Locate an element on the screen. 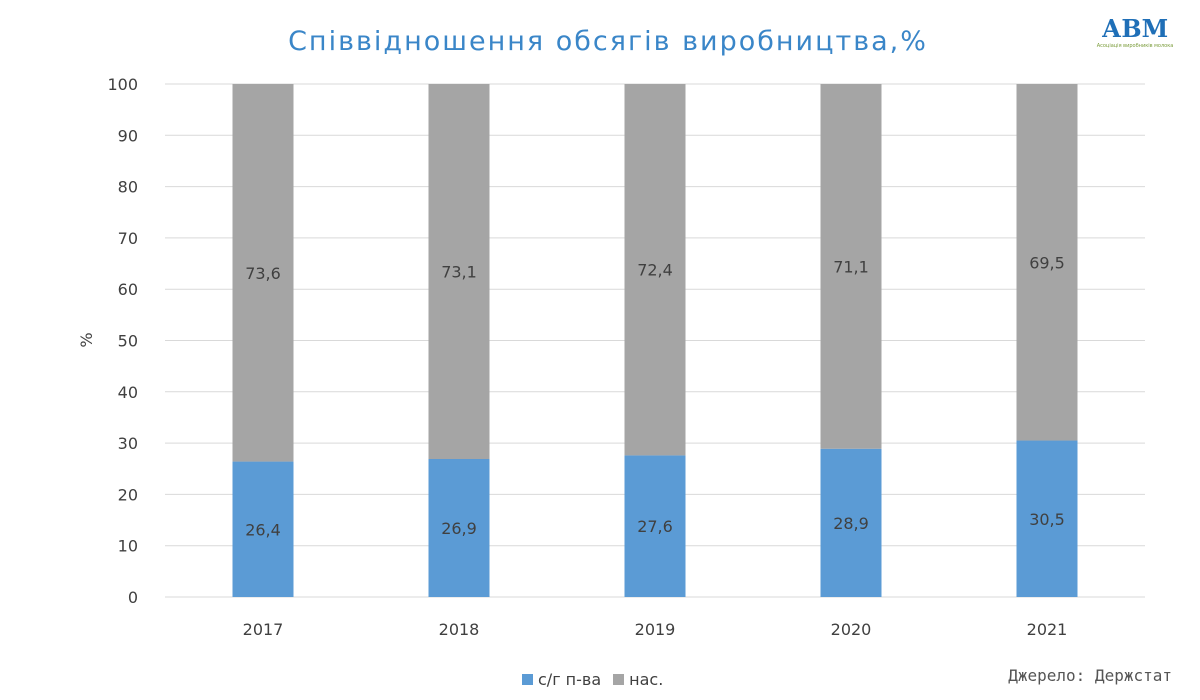  y-tick-label: 10 is located at coordinates (128, 546).